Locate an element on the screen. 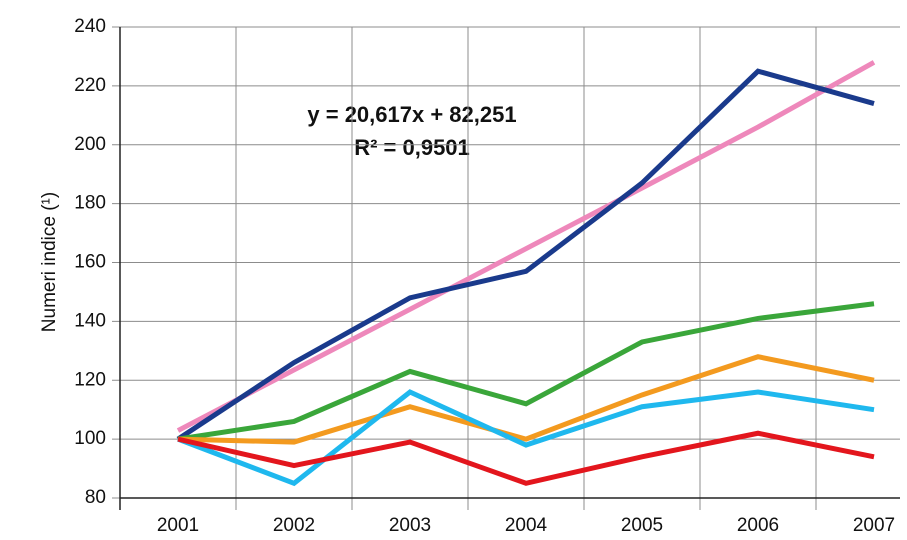 This screenshot has height=540, width=907. y-tick-label: 100 is located at coordinates (90, 438).